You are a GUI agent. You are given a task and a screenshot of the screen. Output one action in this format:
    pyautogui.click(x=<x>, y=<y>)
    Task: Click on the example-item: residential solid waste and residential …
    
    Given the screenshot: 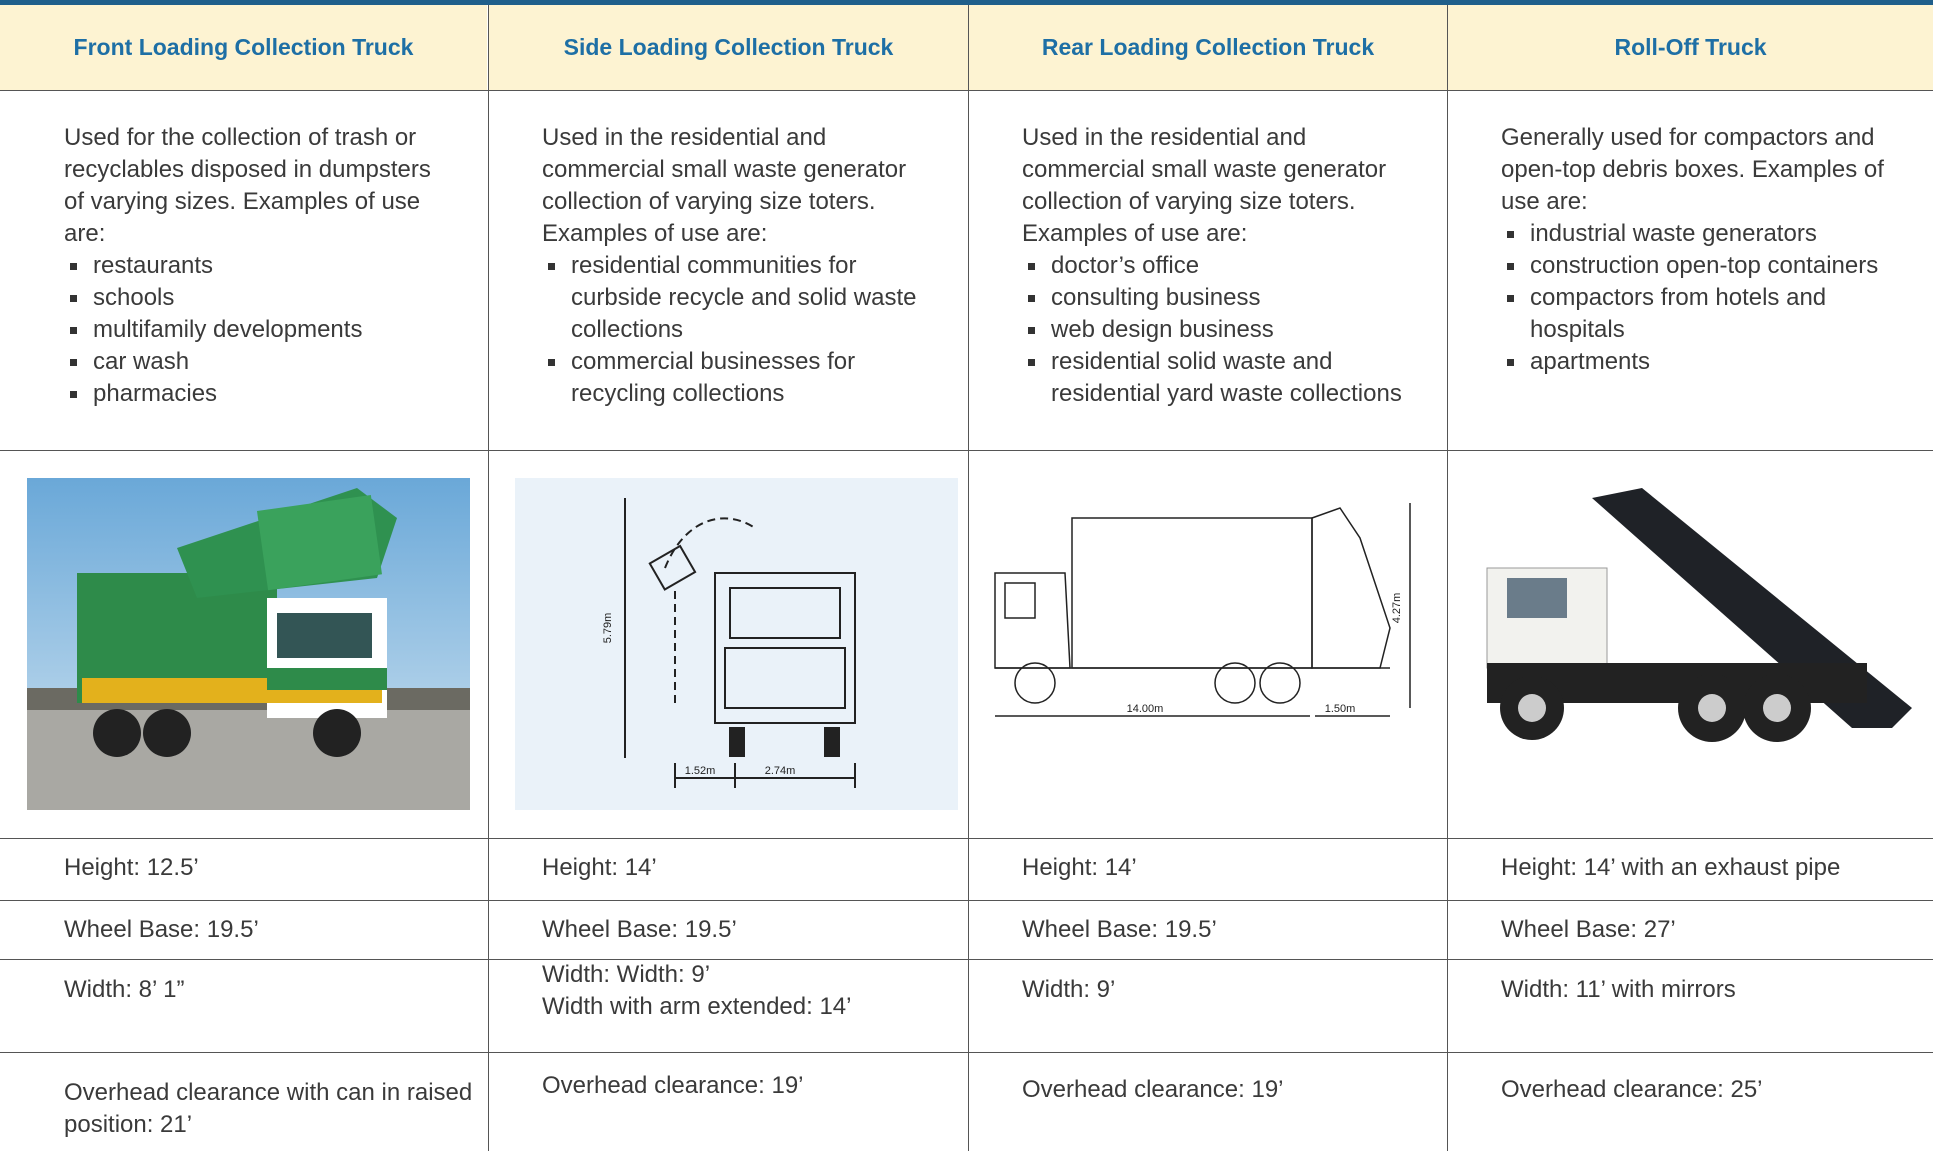 What is the action you would take?
    pyautogui.click(x=1222, y=378)
    